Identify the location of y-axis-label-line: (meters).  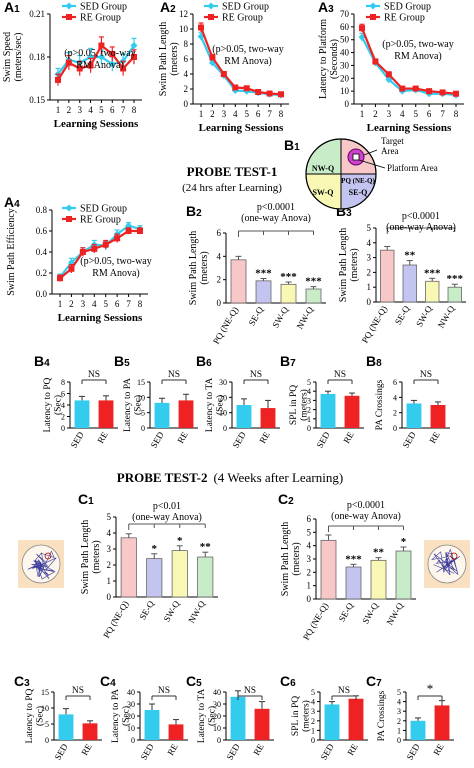
(96, 556).